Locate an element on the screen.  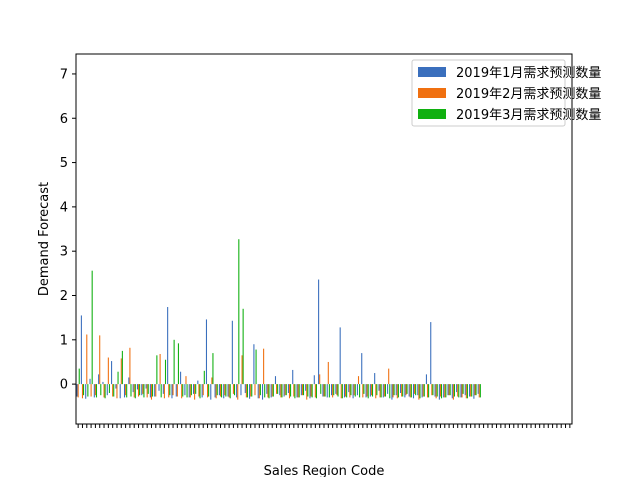
y-tick-label: 2 is located at coordinates (64, 296).